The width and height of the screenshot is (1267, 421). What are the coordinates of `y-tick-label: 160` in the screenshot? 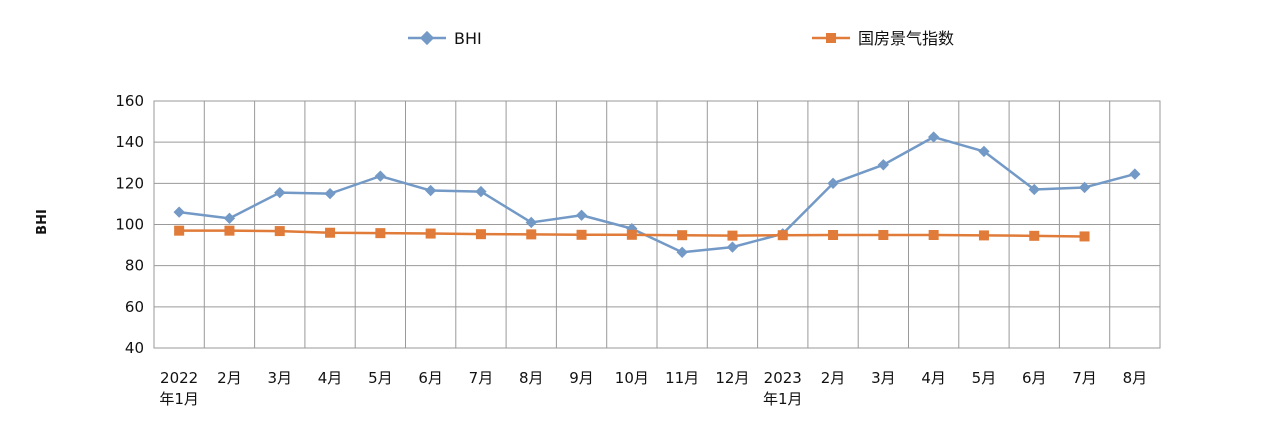 It's located at (129, 101).